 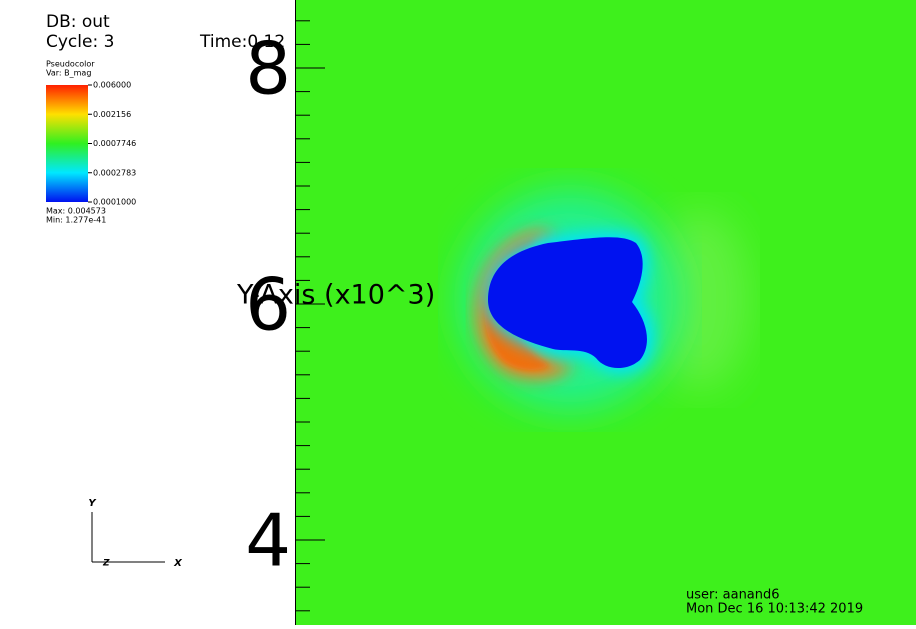 What do you see at coordinates (92, 503) in the screenshot?
I see `triad-y-label: Y` at bounding box center [92, 503].